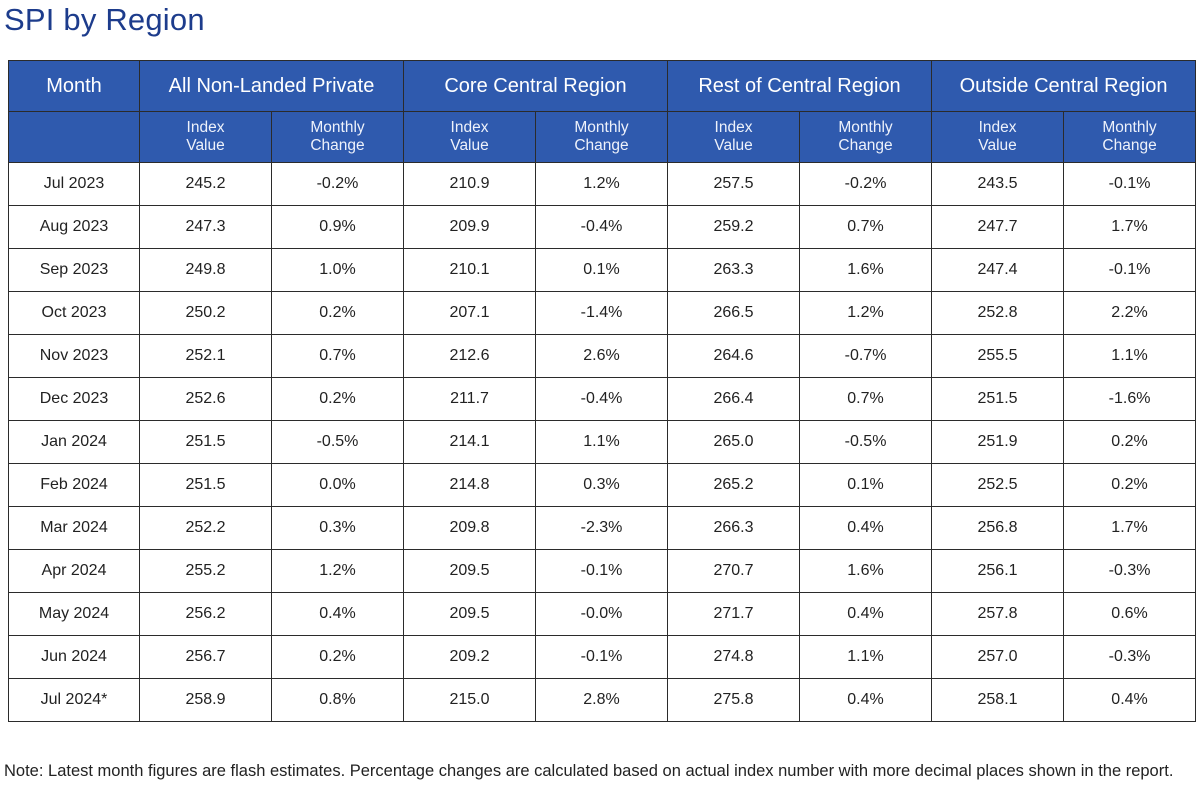 The height and width of the screenshot is (807, 1200). I want to click on month-cell: Feb 2024, so click(74, 485).